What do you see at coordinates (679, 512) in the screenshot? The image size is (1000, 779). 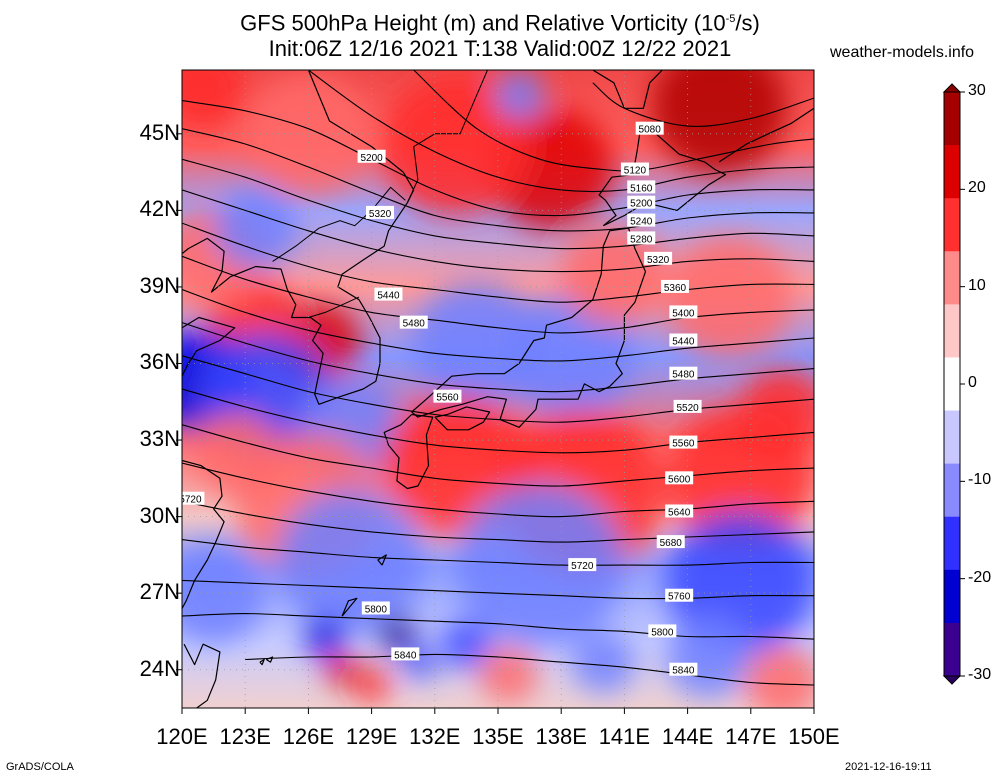 I see `contour-label: 5640` at bounding box center [679, 512].